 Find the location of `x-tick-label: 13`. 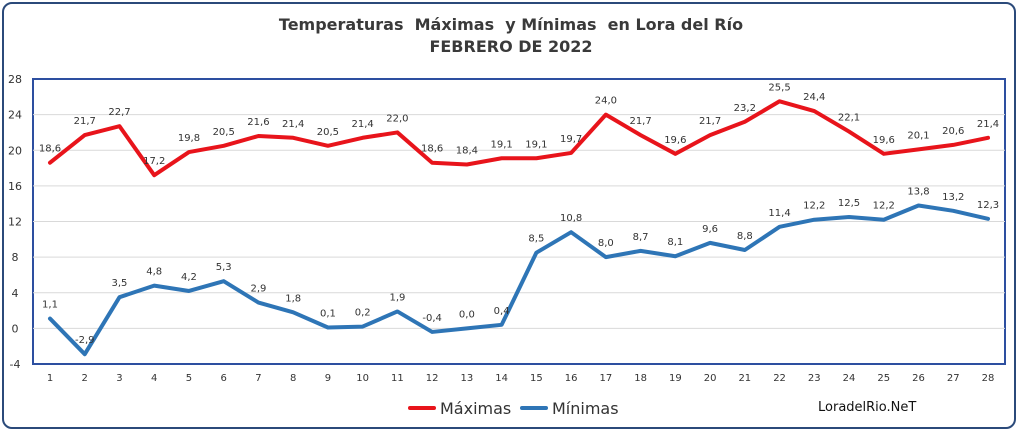

x-tick-label: 13 is located at coordinates (467, 378).